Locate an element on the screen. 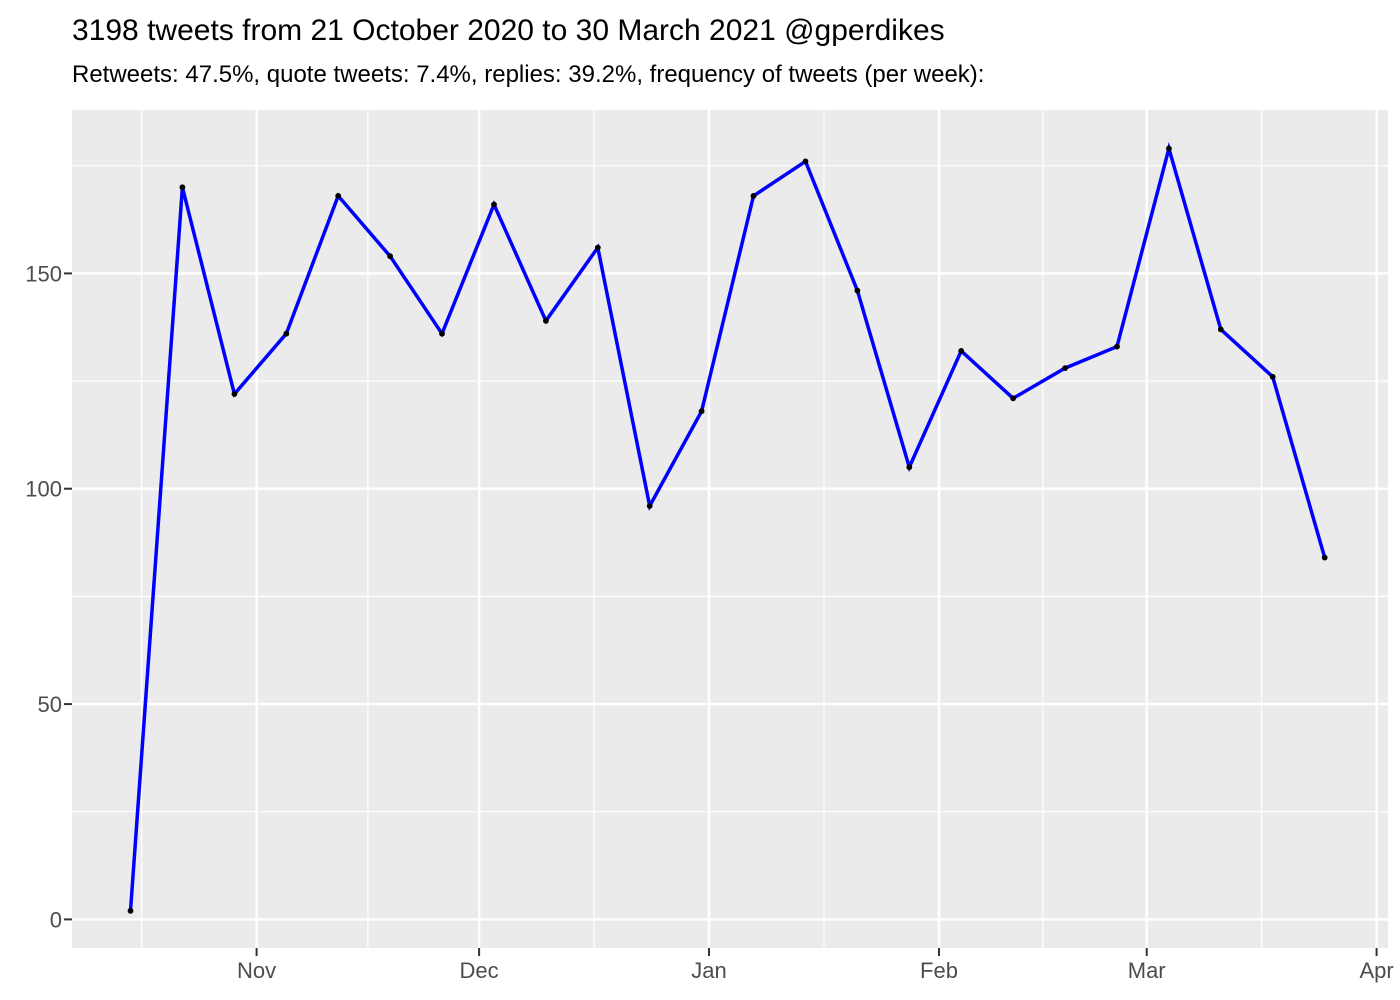 This screenshot has width=1400, height=1000. y-axis-label: 100 is located at coordinates (43, 489).